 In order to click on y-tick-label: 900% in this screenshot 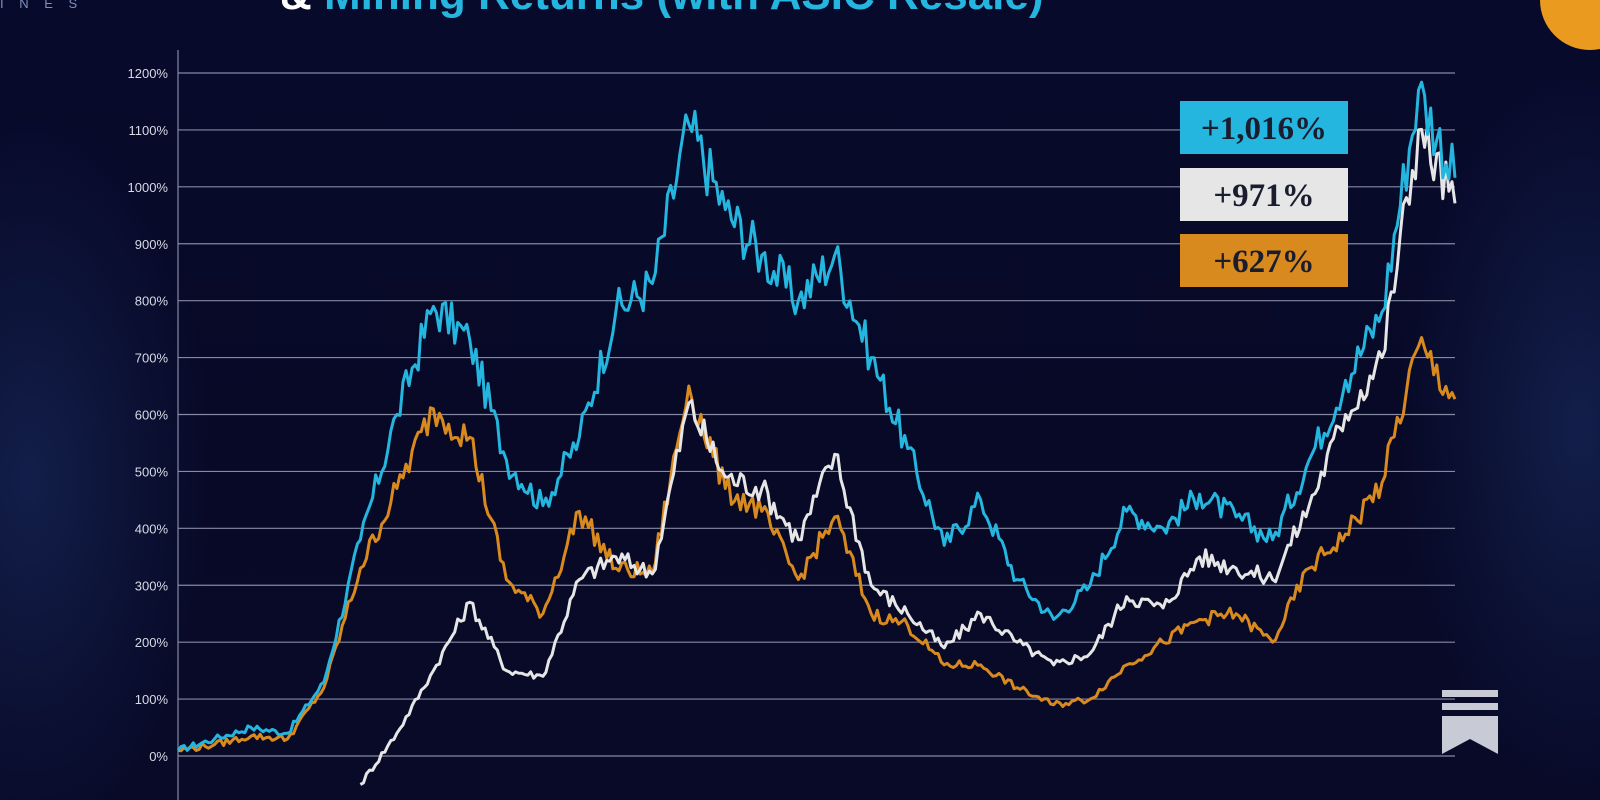, I will do `click(152, 244)`.